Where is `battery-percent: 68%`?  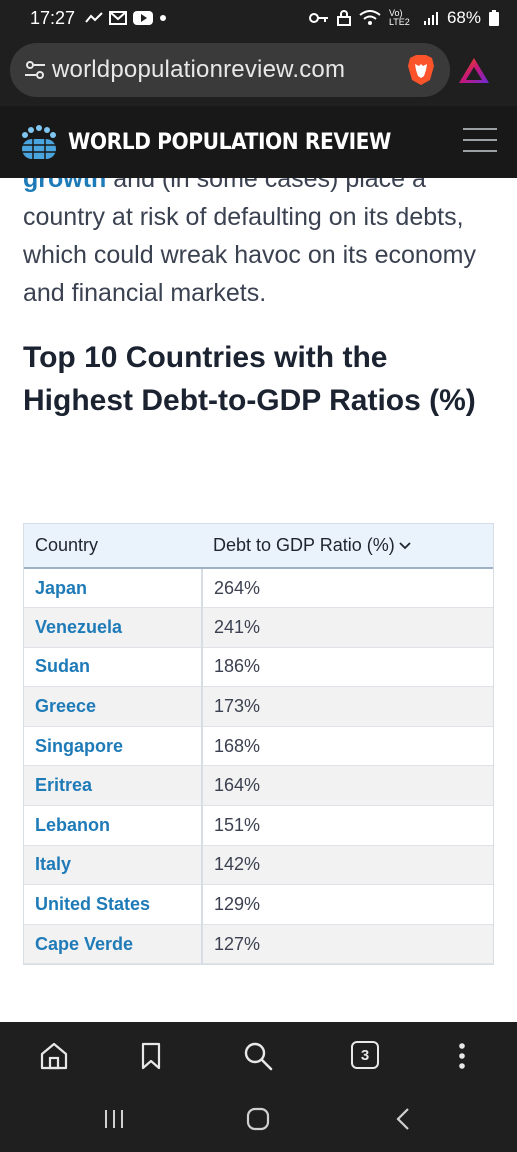
battery-percent: 68% is located at coordinates (463, 17).